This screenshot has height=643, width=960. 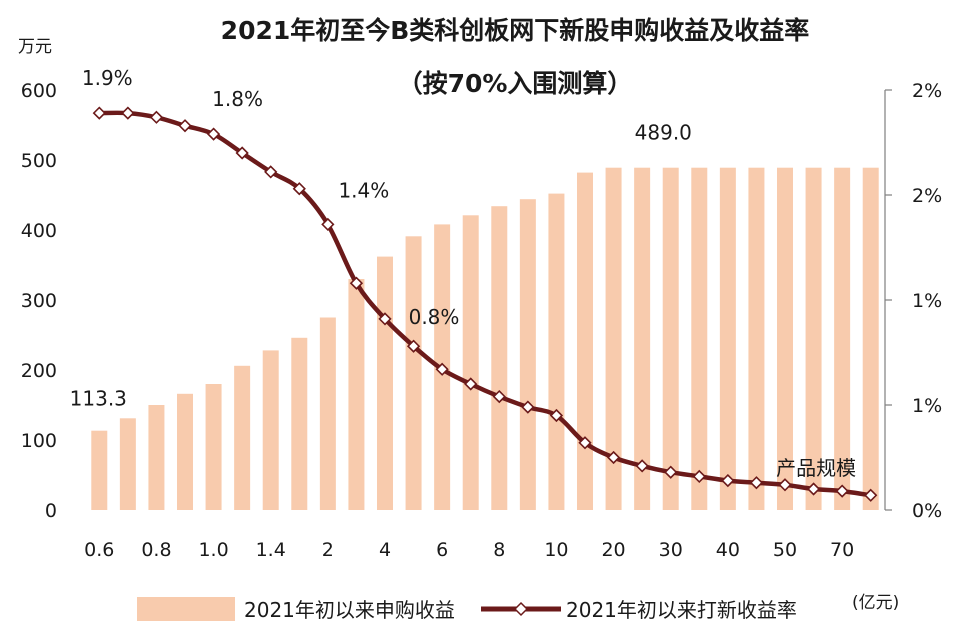 I want to click on annotation-label: 1.8%, so click(x=237, y=99).